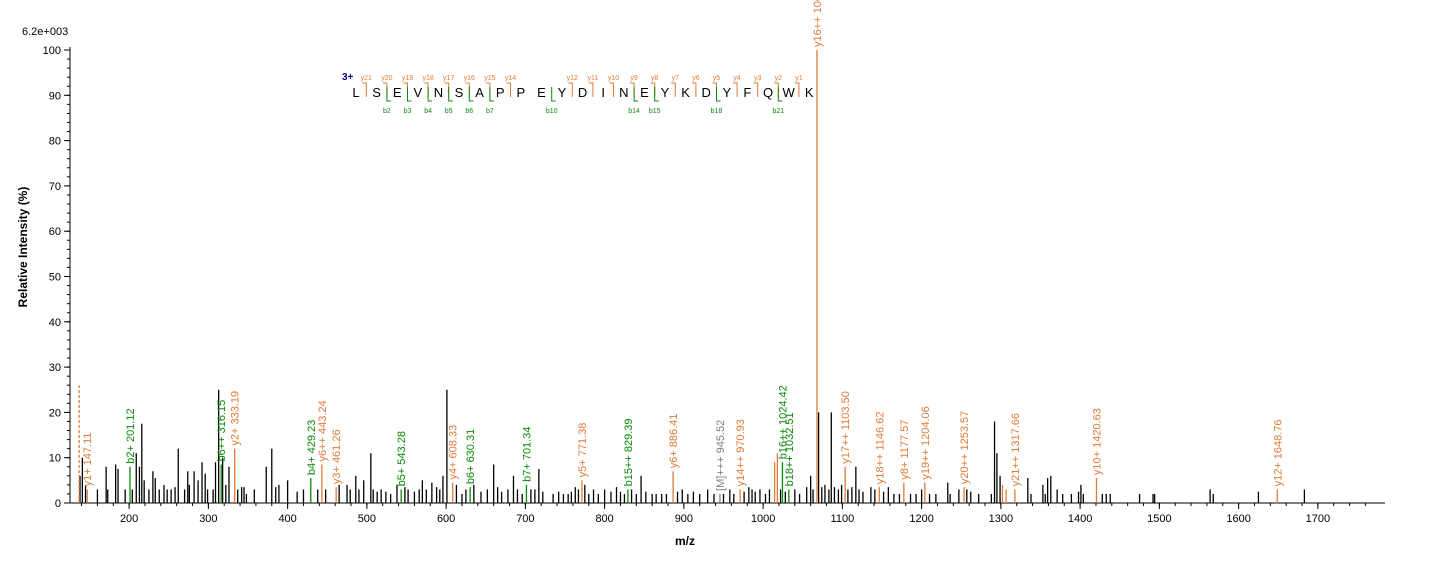 The image size is (1436, 562). Describe the element at coordinates (348, 77) in the screenshot. I see `charge-state: 3+` at that location.